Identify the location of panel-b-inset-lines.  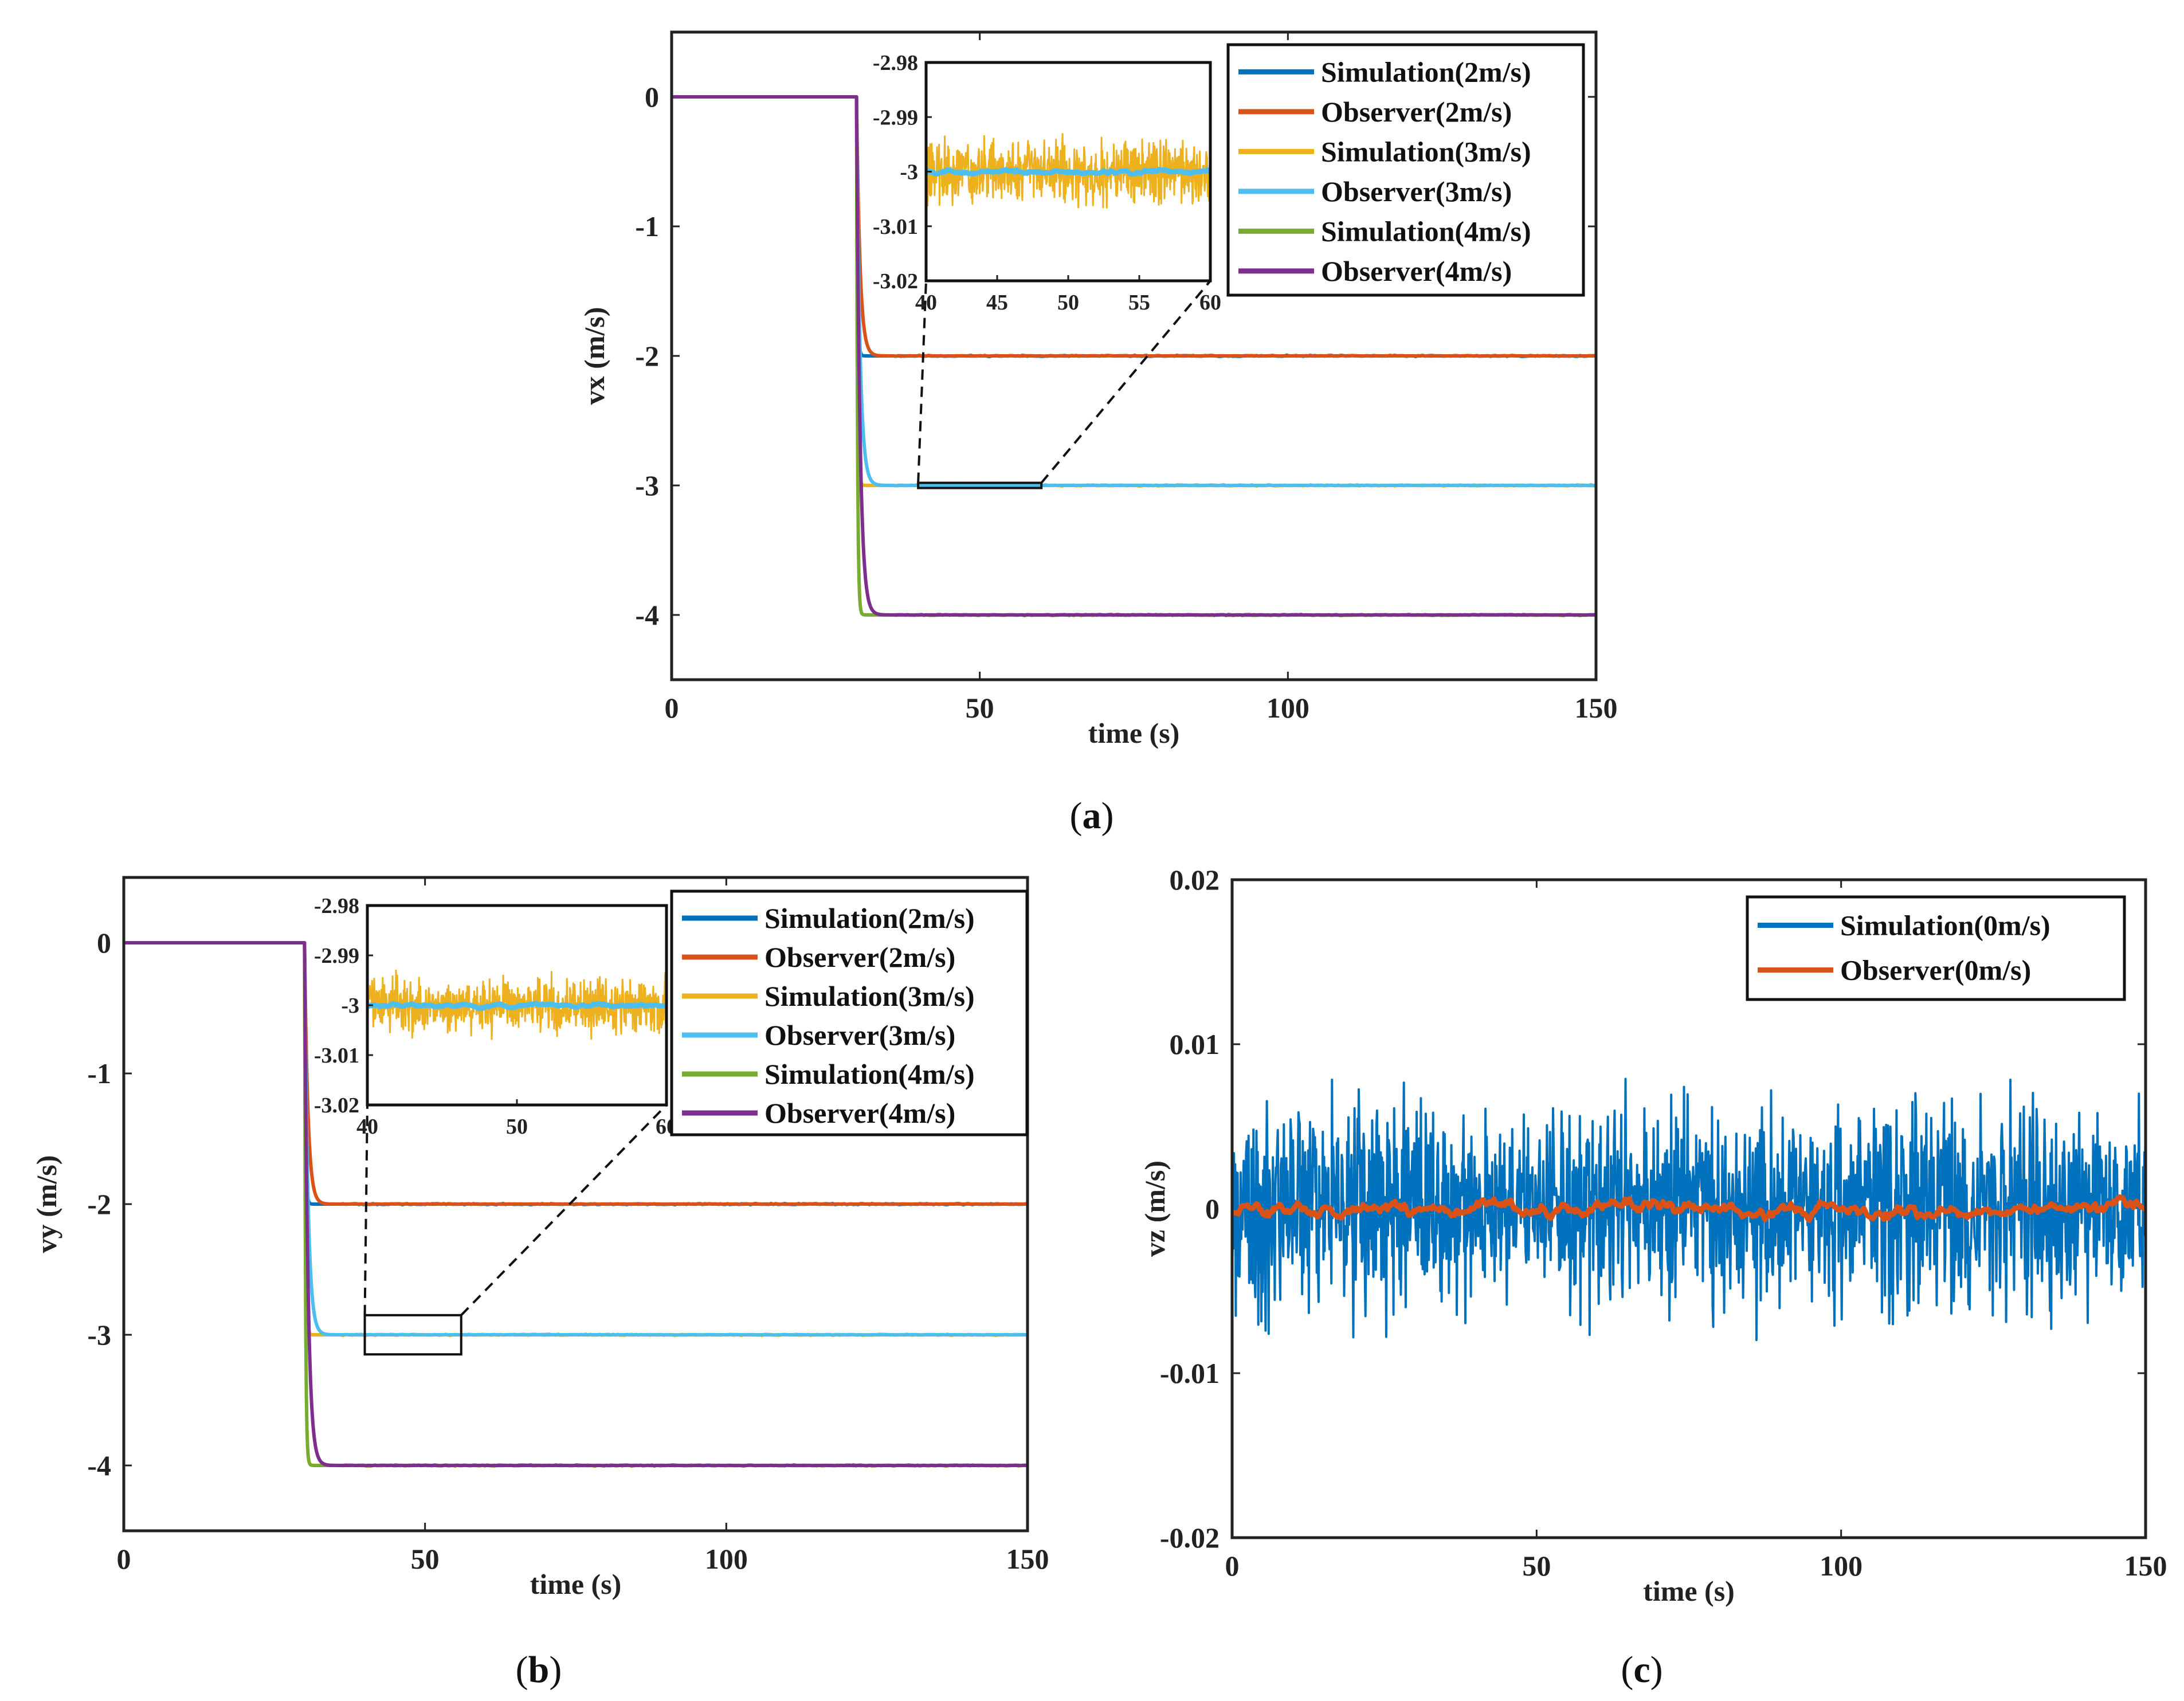
(516, 1004).